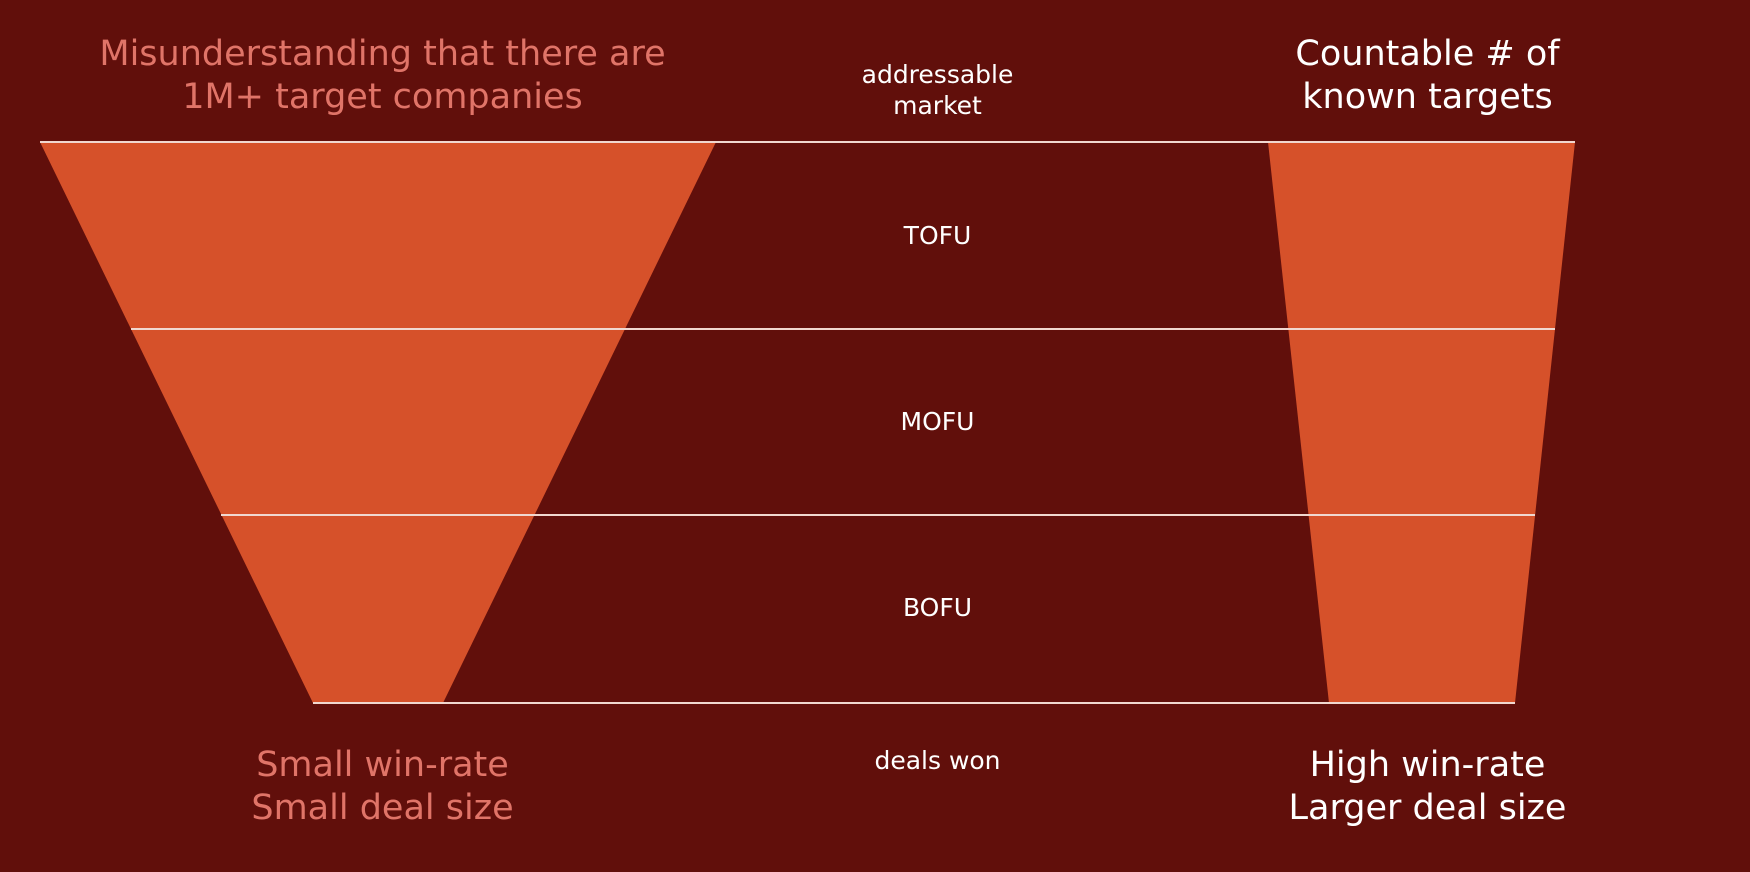  Describe the element at coordinates (937, 607) in the screenshot. I see `stage-label-bofu: BOFU` at that location.